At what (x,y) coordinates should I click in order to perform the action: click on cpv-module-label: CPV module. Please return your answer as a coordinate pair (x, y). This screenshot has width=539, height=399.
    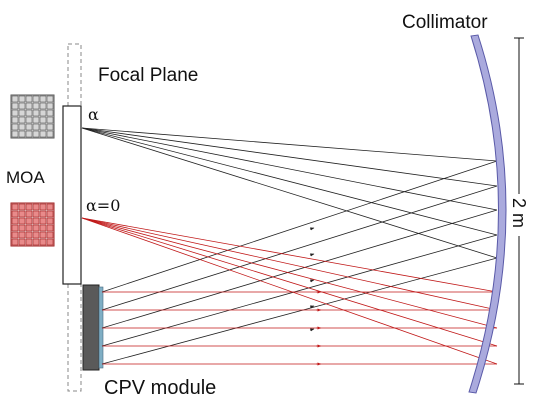
    Looking at the image, I should click on (160, 388).